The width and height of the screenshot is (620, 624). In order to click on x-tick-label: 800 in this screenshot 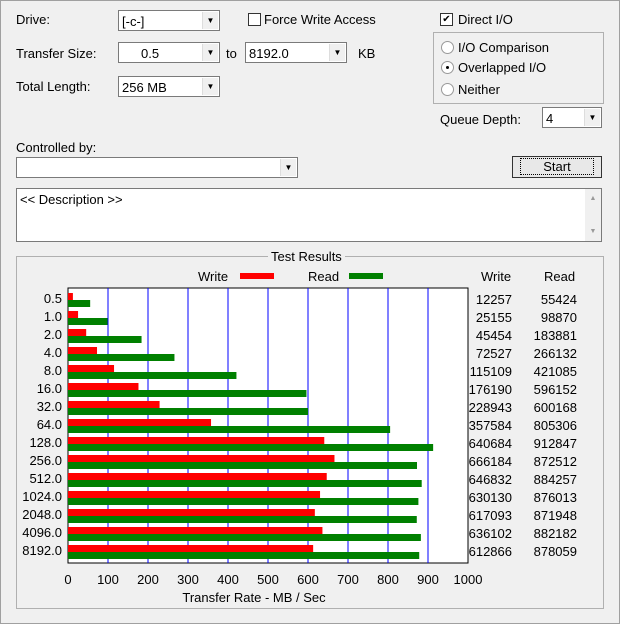, I will do `click(388, 579)`.